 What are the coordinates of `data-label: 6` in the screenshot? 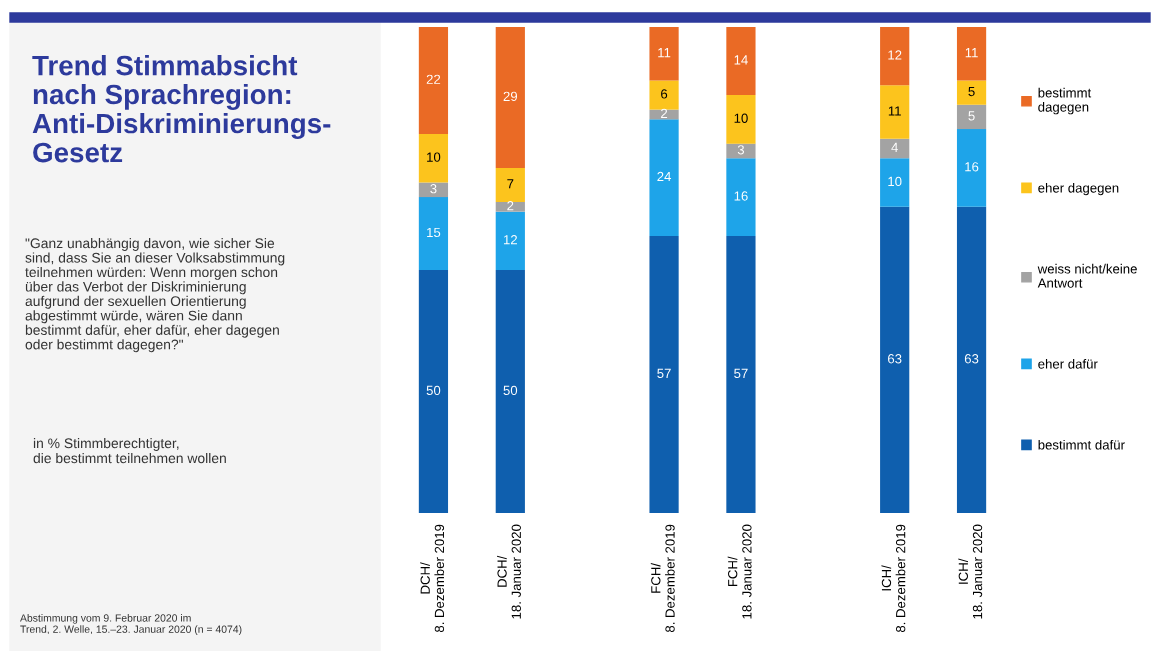 It's located at (664, 94).